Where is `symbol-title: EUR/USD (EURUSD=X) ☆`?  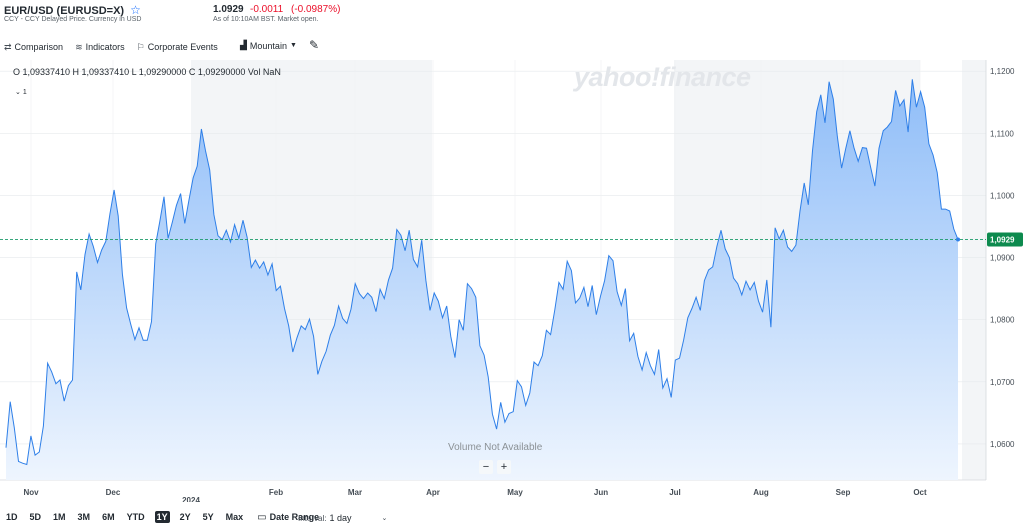
symbol-title: EUR/USD (EURUSD=X) ☆ is located at coordinates (72, 10).